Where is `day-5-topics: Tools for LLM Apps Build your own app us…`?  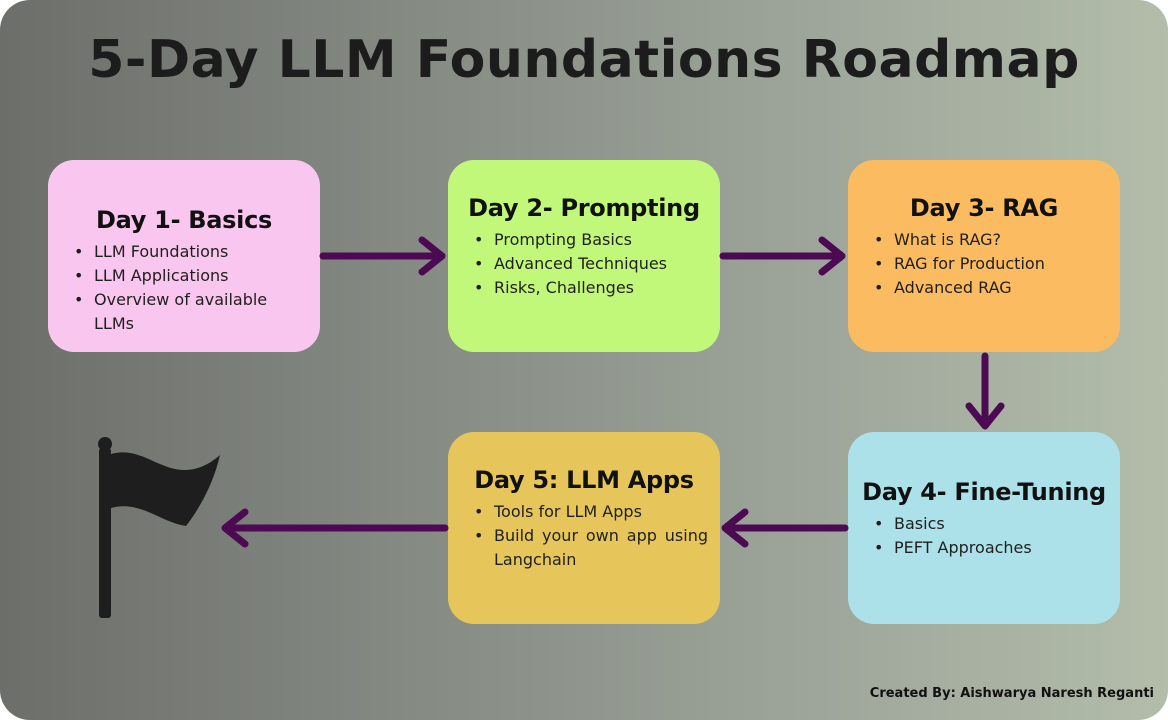
day-5-topics: Tools for LLM Apps Build your own app us… is located at coordinates (584, 536).